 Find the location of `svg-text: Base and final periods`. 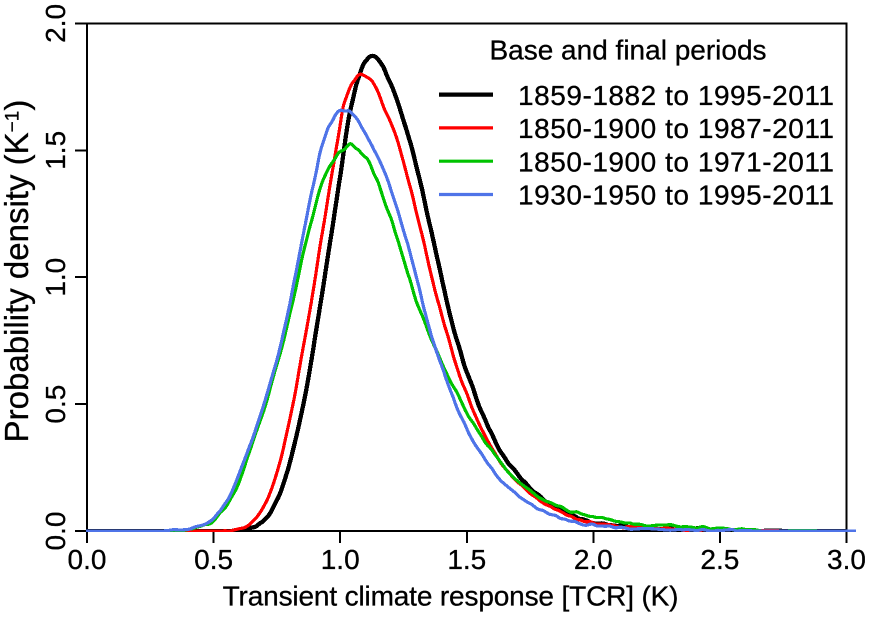

svg-text: Base and final periods is located at coordinates (627, 50).